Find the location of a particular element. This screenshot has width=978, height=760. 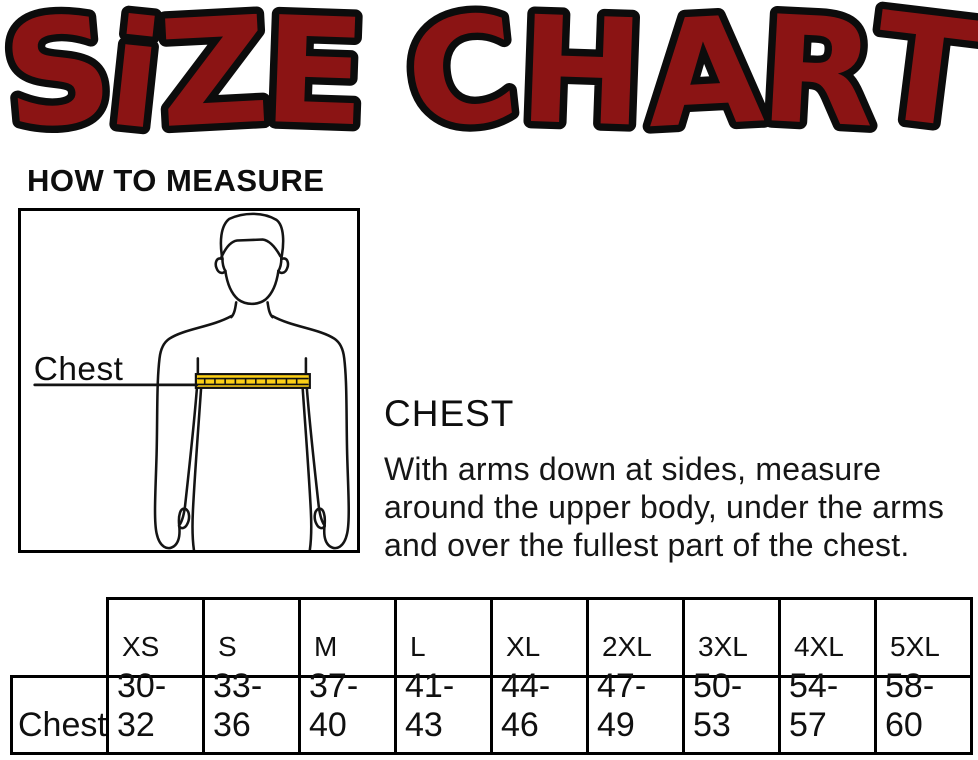

size-value-cell-3xl: 50-53 is located at coordinates (731, 711).